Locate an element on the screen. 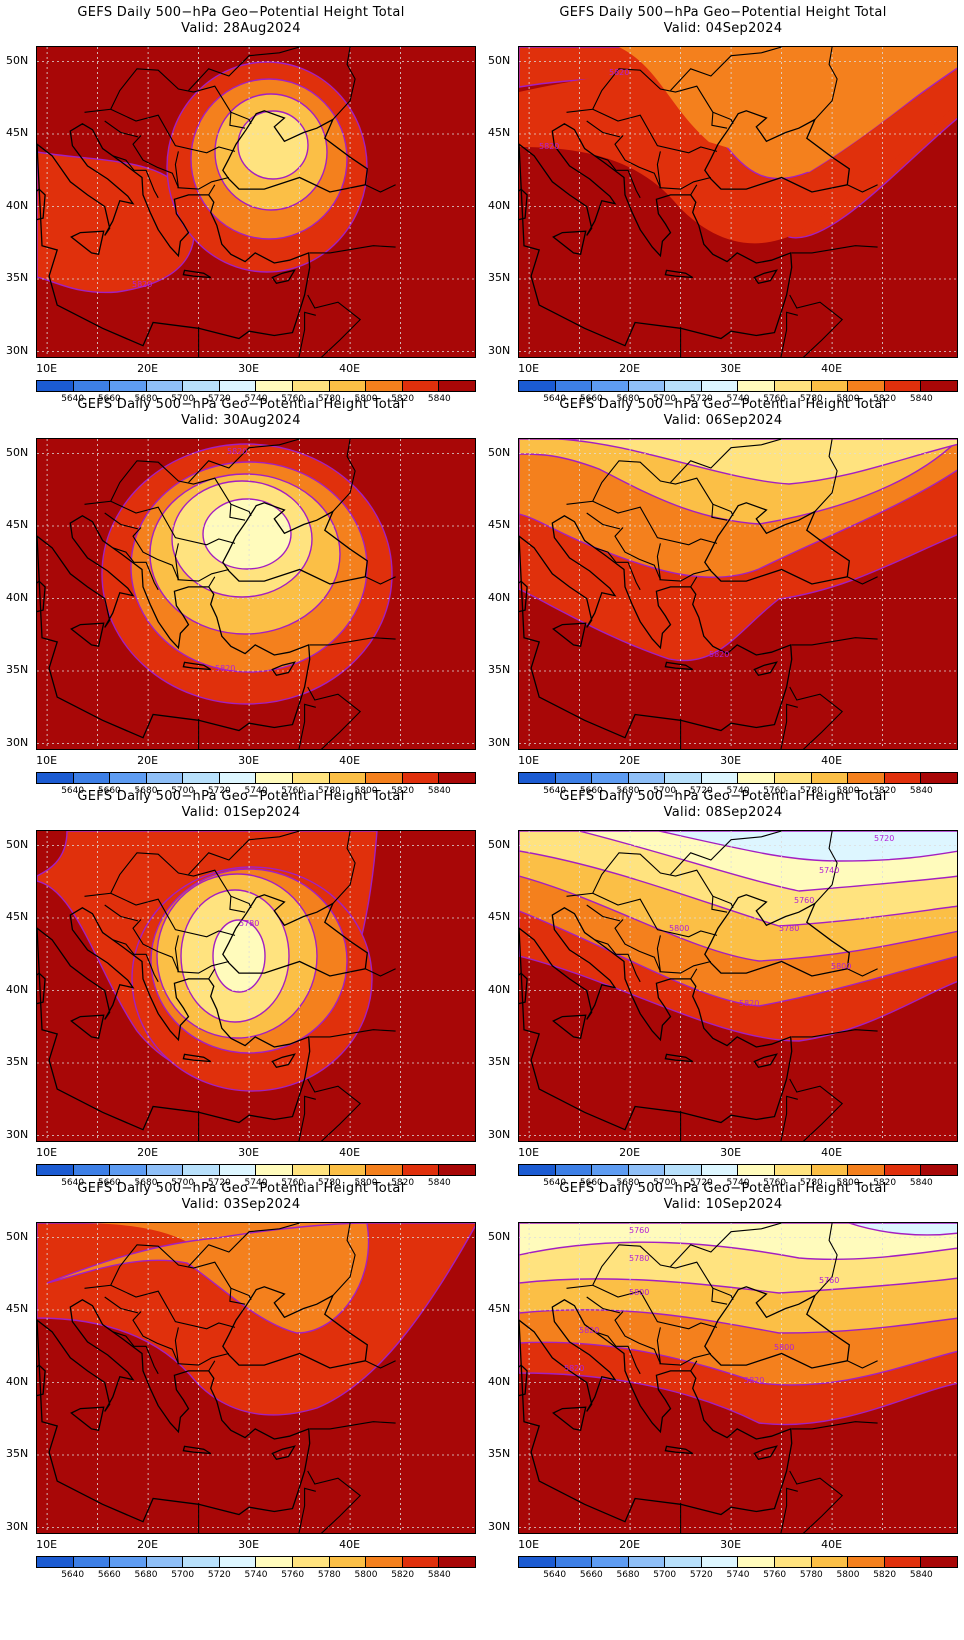  colorbar is located at coordinates (256, 386).